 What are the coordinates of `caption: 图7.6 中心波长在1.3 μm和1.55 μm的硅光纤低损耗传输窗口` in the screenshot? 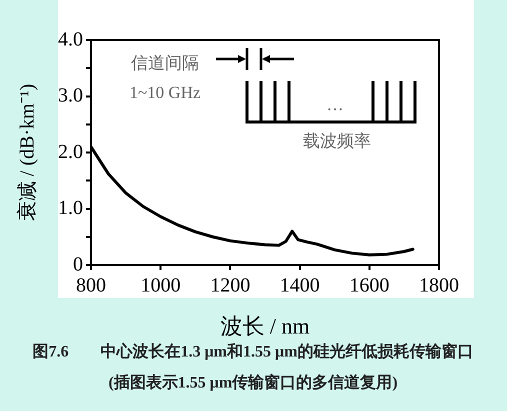 It's located at (253, 352).